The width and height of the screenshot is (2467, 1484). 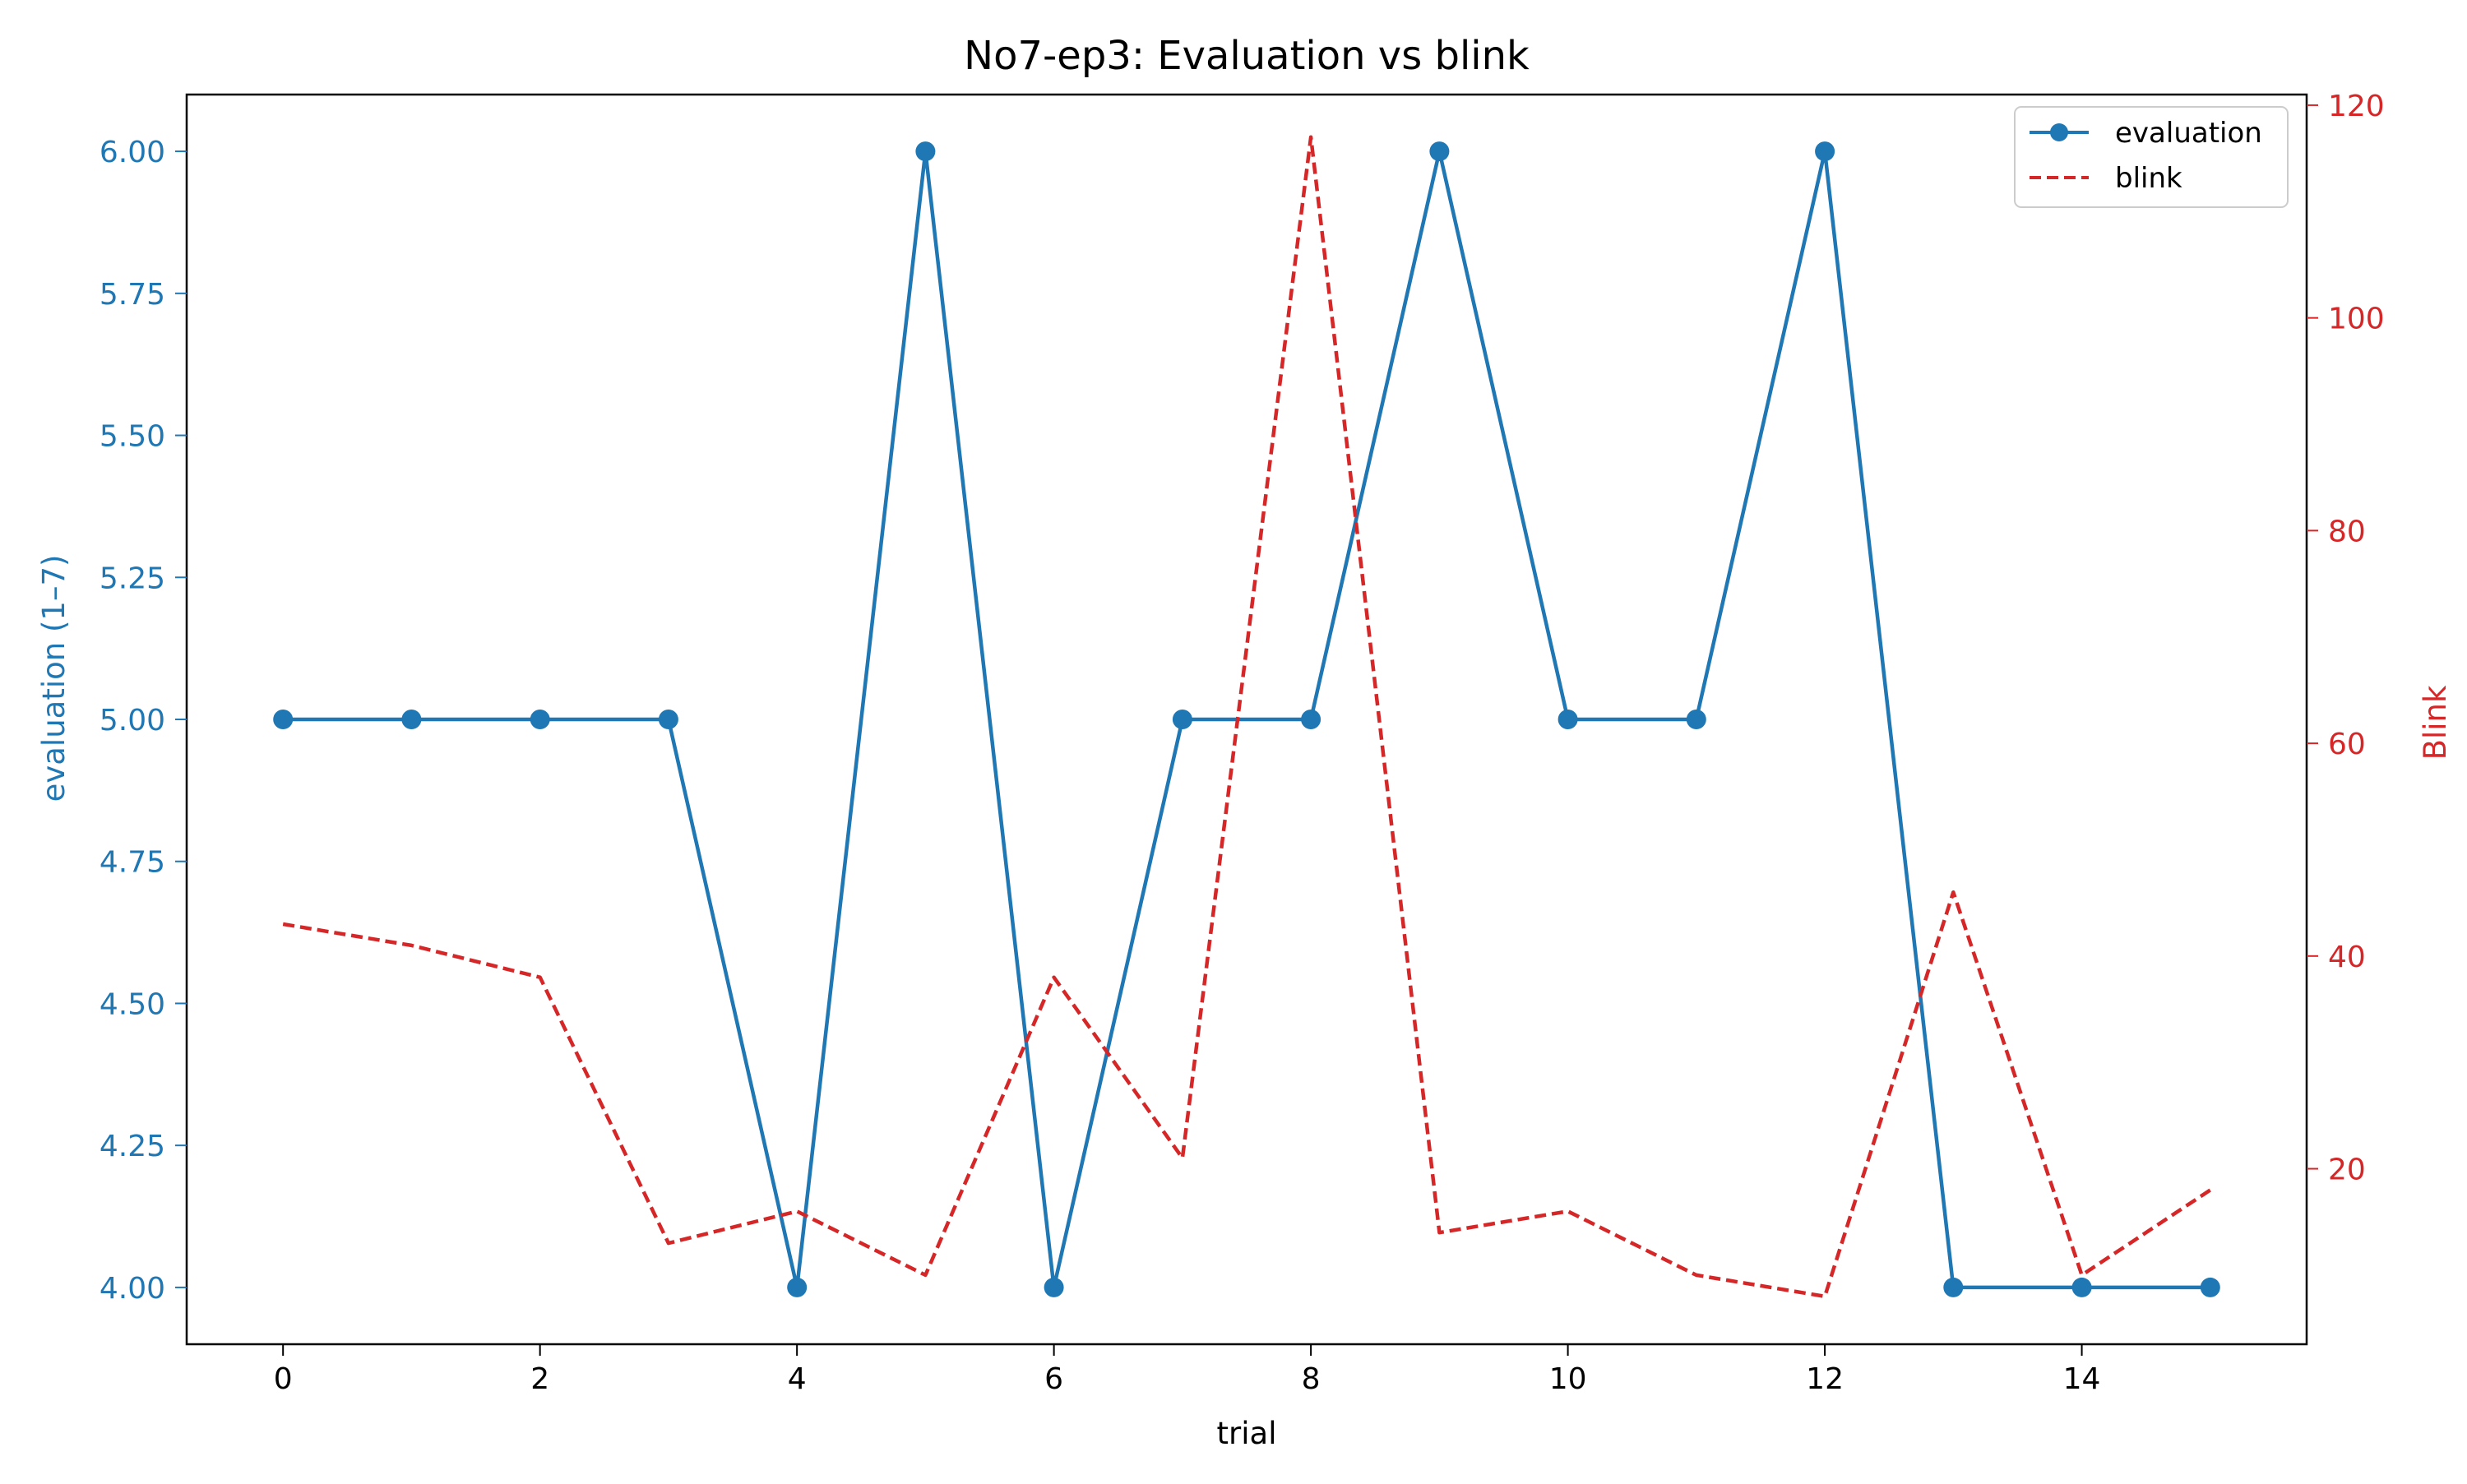 I want to click on legend-blink-label: blink, so click(x=2148, y=178).